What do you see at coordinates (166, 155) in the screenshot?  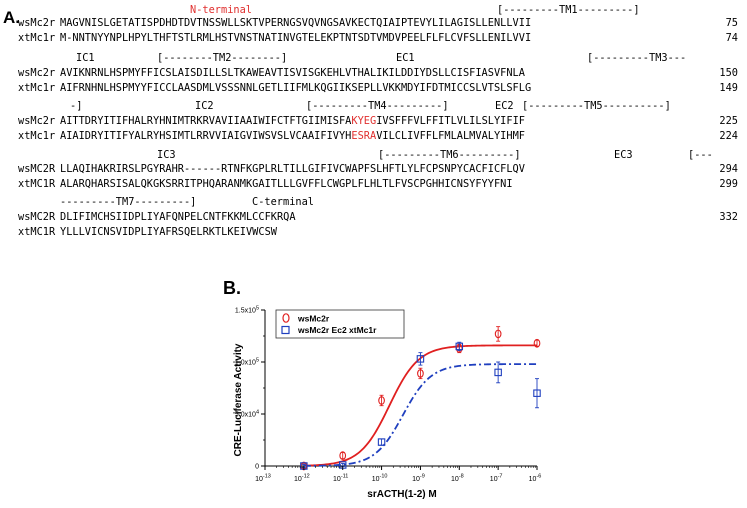 I see `region-ic3: IC3` at bounding box center [166, 155].